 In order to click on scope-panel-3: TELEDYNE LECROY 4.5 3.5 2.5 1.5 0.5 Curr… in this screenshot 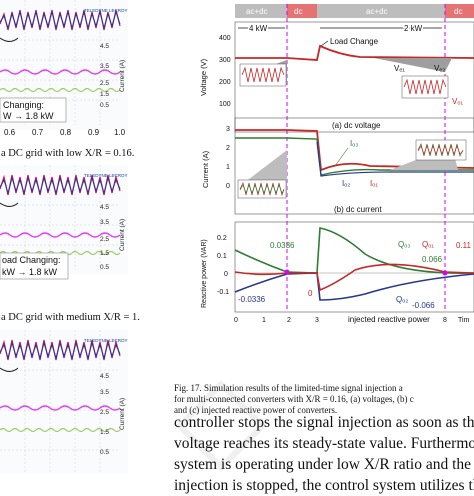, I will do `click(64, 402)`.